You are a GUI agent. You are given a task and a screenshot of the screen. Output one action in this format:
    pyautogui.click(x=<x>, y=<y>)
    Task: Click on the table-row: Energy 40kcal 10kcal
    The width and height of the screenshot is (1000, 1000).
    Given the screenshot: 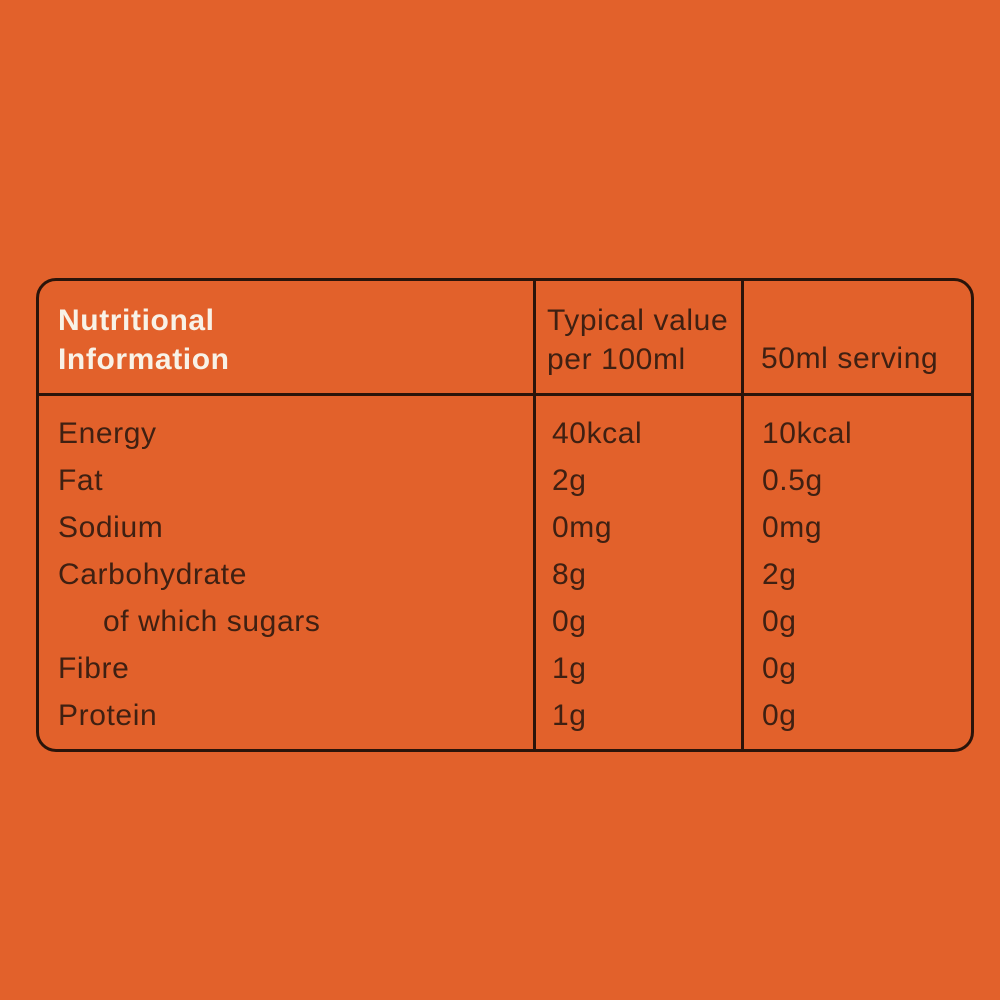 What is the action you would take?
    pyautogui.click(x=505, y=433)
    